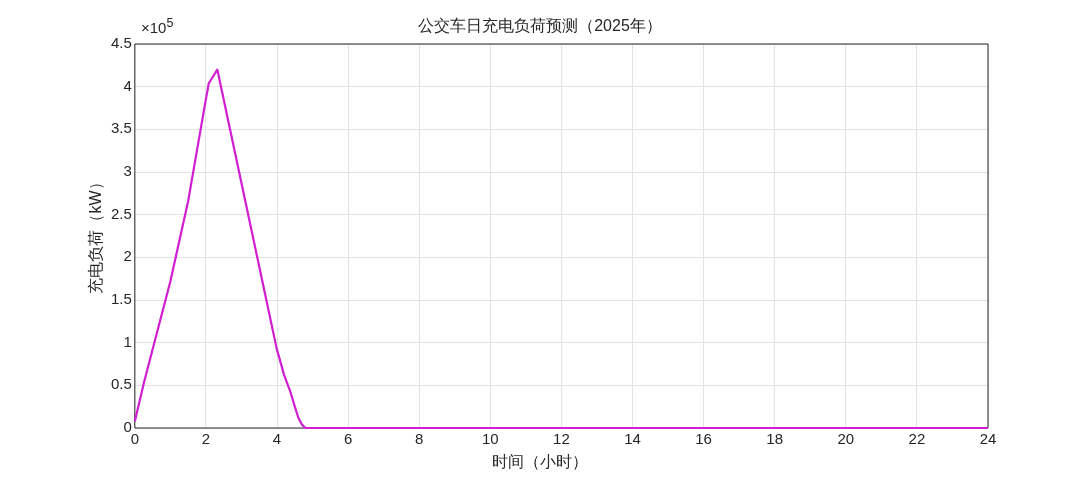 This screenshot has width=1080, height=480. I want to click on y-axis-title: 充电负荷（kW）, so click(95, 234).